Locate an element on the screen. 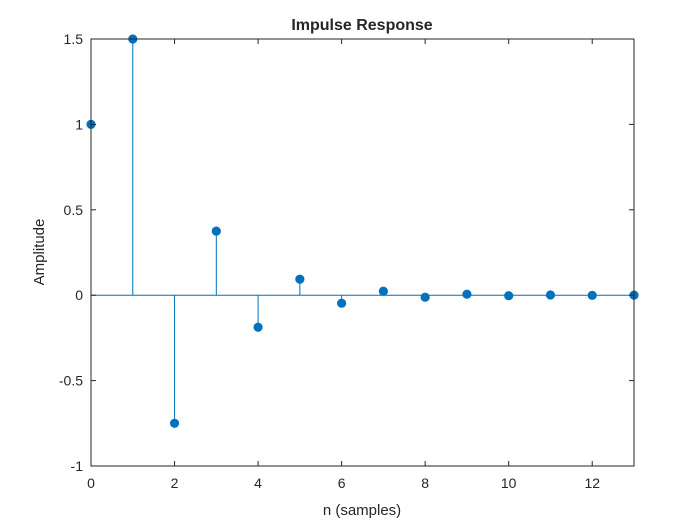 This screenshot has height=530, width=700. x-tick-label: 2 is located at coordinates (175, 483).